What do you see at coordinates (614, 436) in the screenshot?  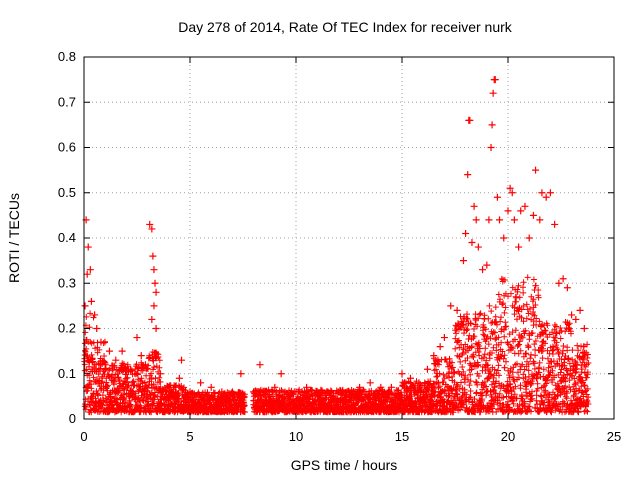 I see `x-tick-label: 25` at bounding box center [614, 436].